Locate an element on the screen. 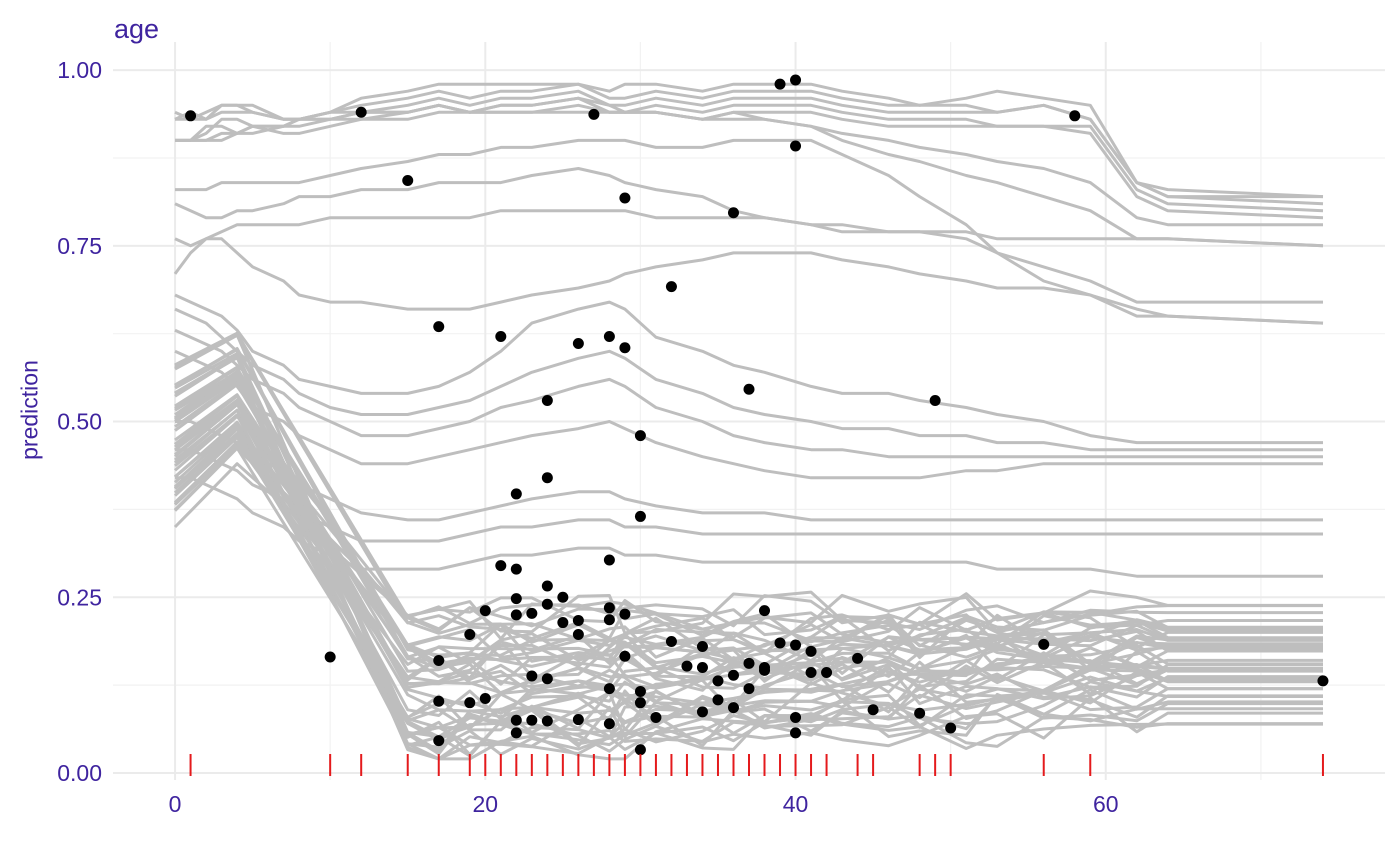  x-tick-label: 20 is located at coordinates (485, 804).